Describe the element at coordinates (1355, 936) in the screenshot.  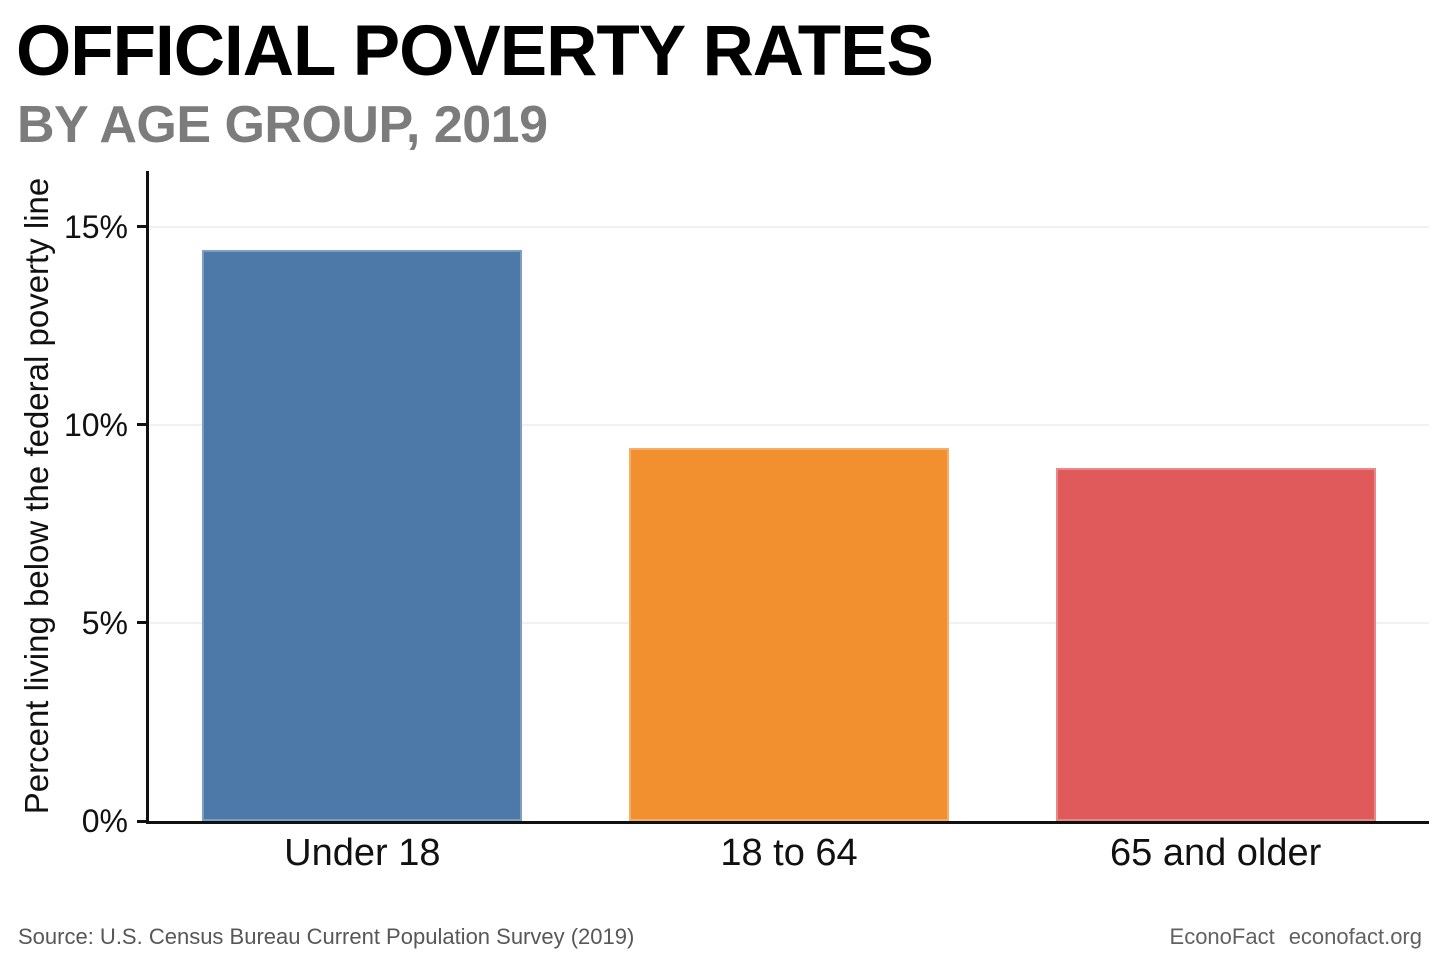
I see `brand-website: econofact.org` at that location.